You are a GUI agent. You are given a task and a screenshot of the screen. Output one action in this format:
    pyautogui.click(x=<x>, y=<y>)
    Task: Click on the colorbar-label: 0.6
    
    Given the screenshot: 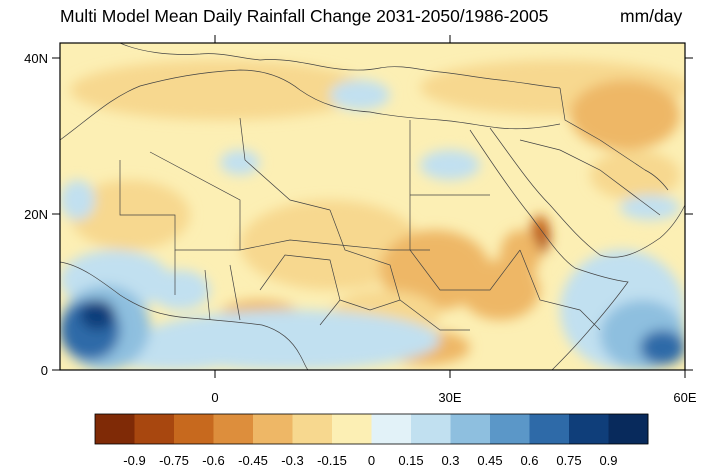 What is the action you would take?
    pyautogui.click(x=529, y=460)
    